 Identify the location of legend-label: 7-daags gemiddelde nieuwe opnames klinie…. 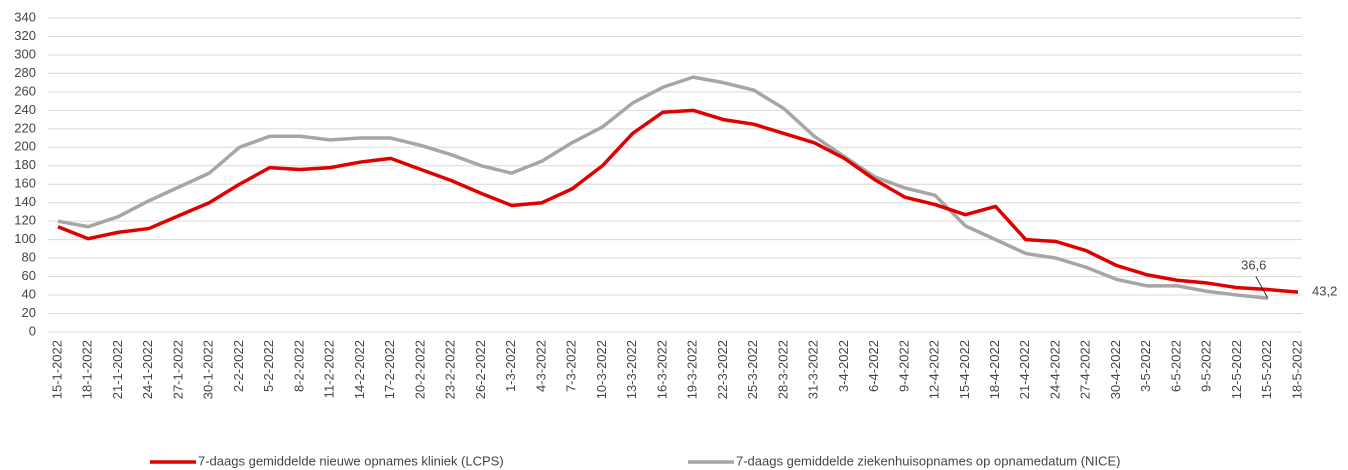
(351, 460).